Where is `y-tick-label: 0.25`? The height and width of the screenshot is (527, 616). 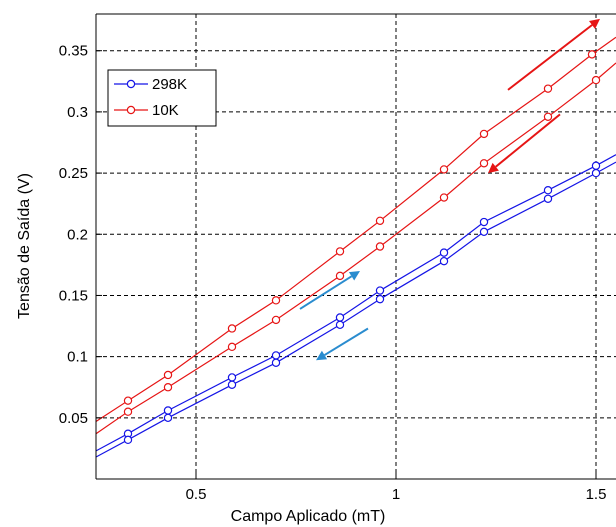 y-tick-label: 0.25 is located at coordinates (73, 173).